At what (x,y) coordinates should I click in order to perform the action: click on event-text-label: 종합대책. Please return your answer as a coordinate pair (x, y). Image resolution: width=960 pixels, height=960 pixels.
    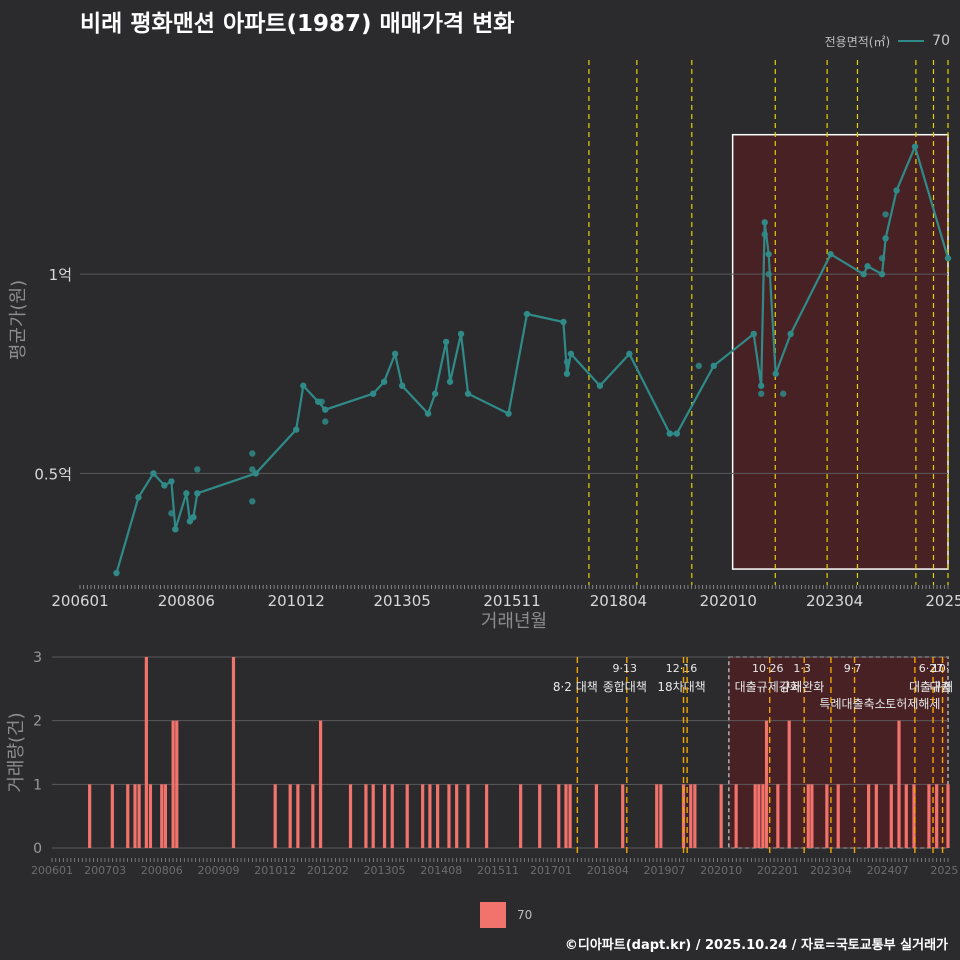
    Looking at the image, I should click on (625, 686).